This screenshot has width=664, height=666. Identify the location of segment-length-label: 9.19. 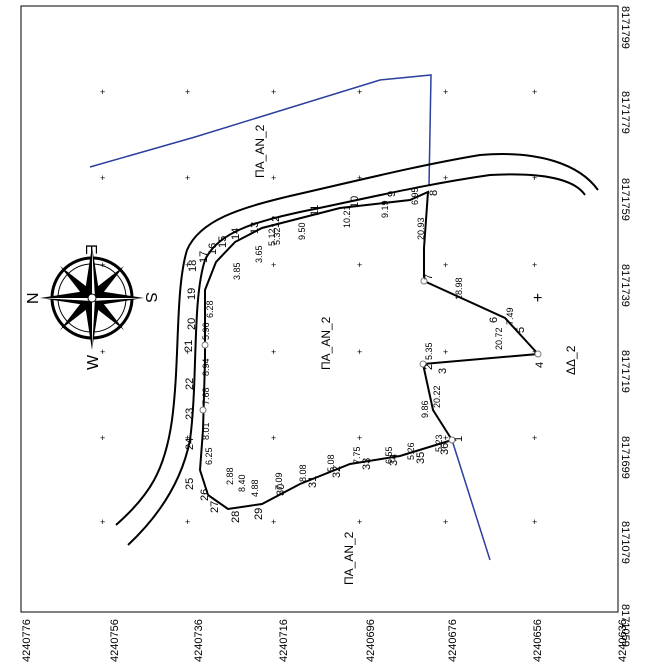
(385, 209).